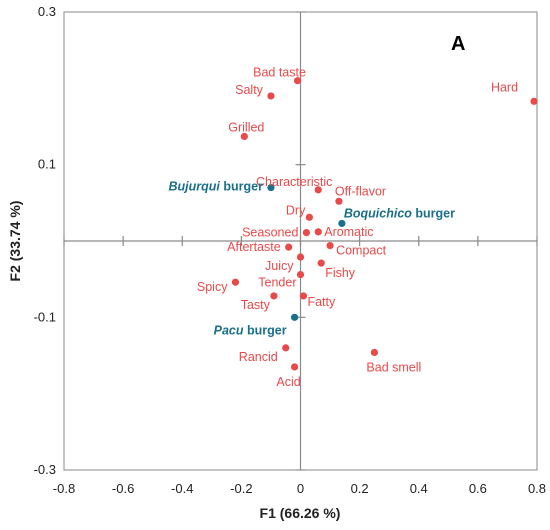 The height and width of the screenshot is (530, 550). Describe the element at coordinates (47, 11) in the screenshot. I see `y-tick-label: 0.3` at that location.